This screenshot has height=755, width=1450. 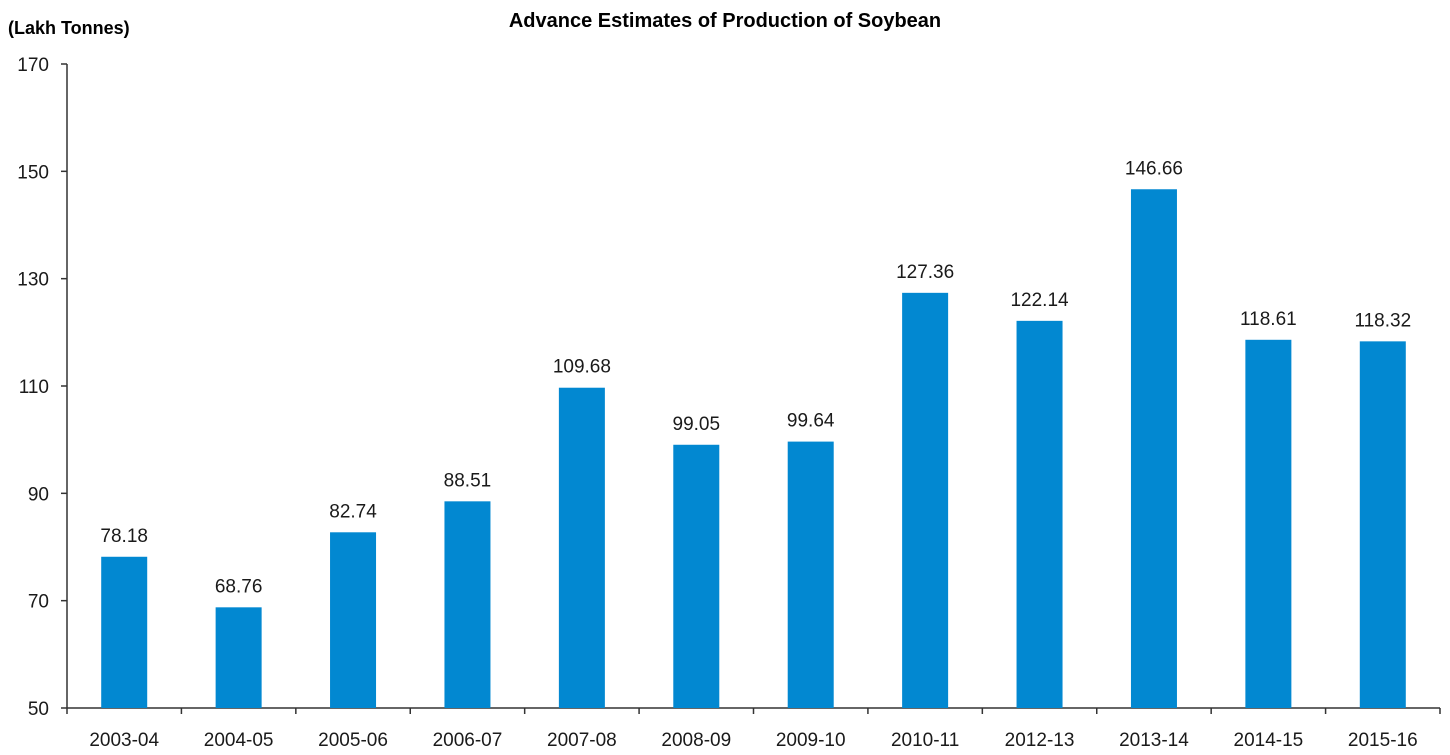 What do you see at coordinates (1383, 740) in the screenshot?
I see `x-category-label: 2015-16` at bounding box center [1383, 740].